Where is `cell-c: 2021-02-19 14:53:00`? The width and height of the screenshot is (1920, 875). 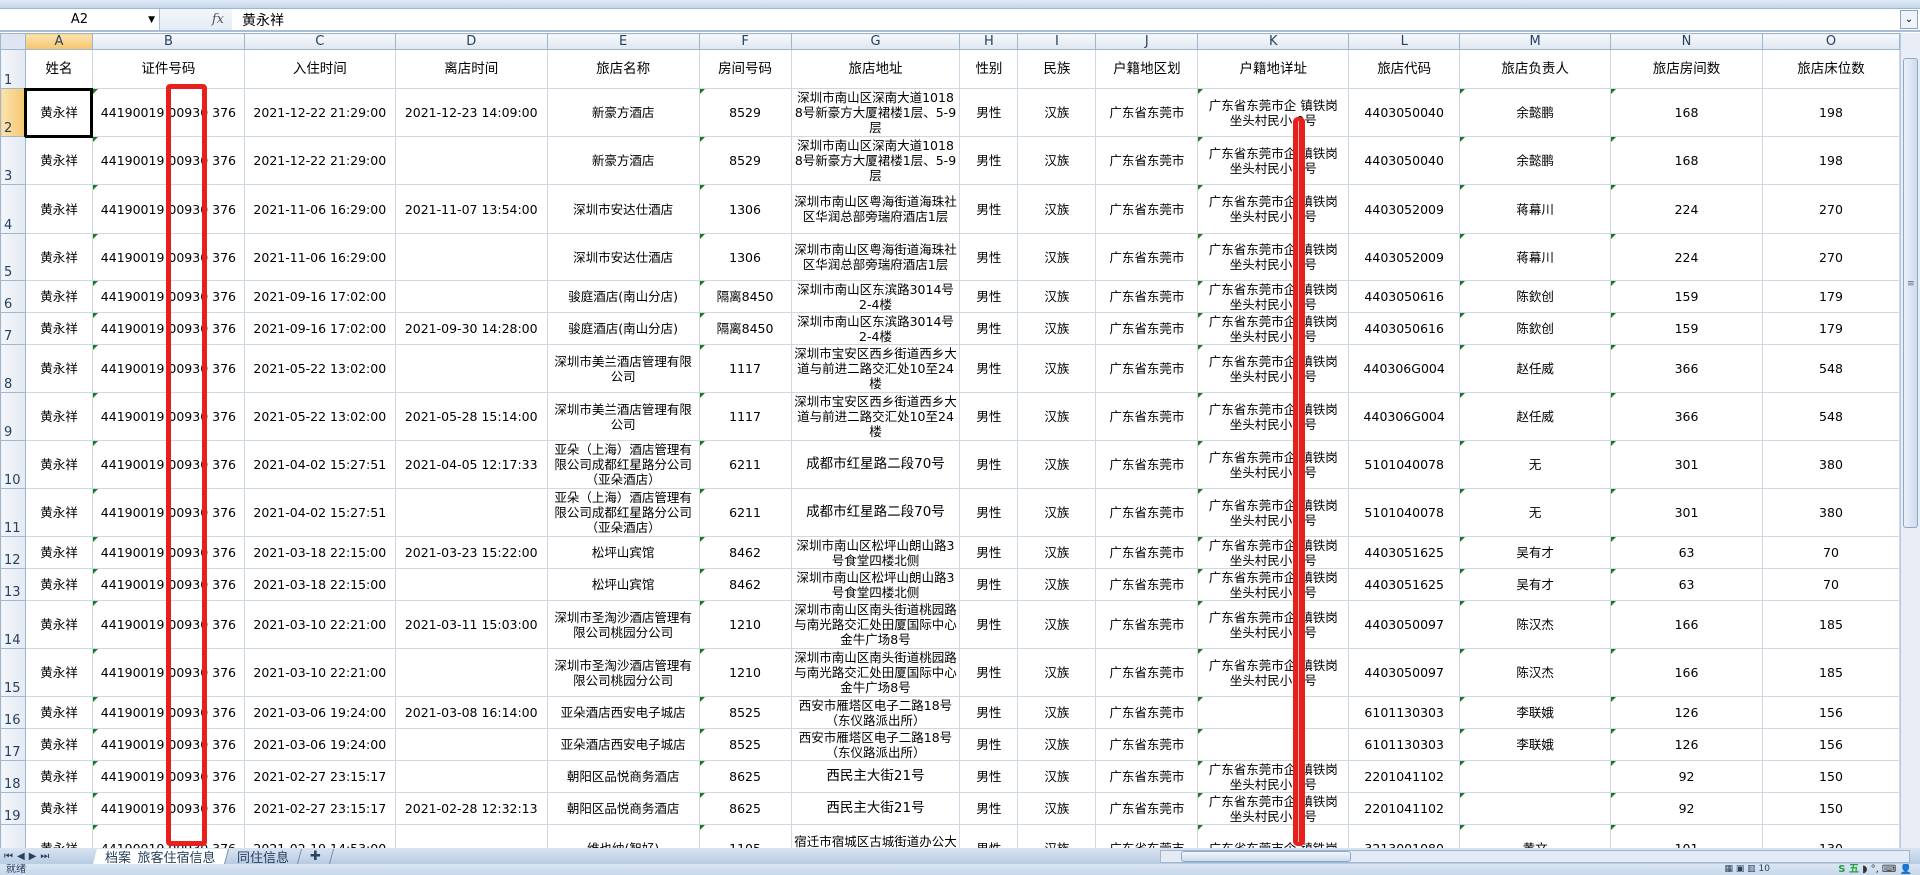 cell-c: 2021-02-19 14:53:00 is located at coordinates (319, 836).